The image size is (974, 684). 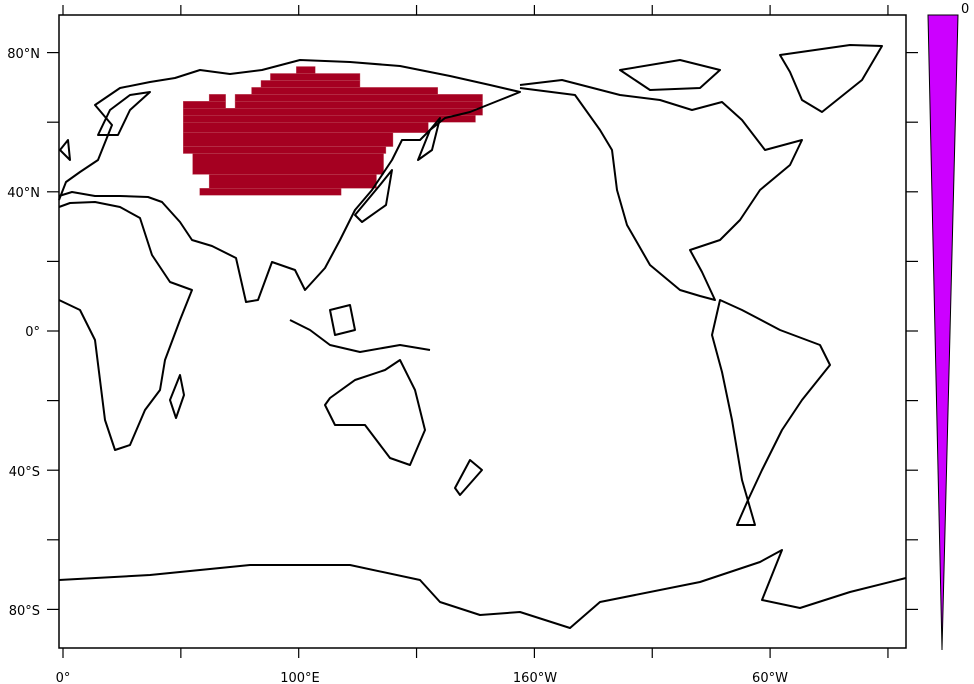 What do you see at coordinates (24, 472) in the screenshot?
I see `lat-label: 40°S` at bounding box center [24, 472].